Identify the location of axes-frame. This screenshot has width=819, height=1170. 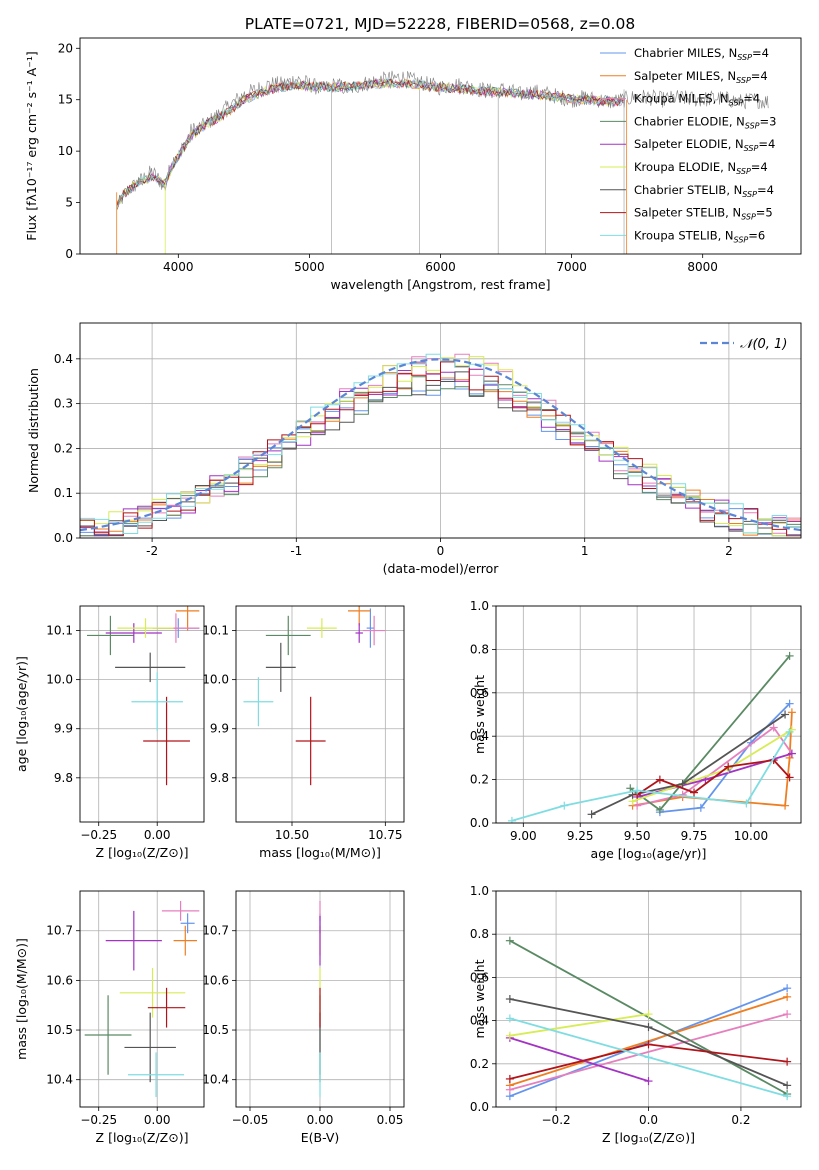
(142, 999).